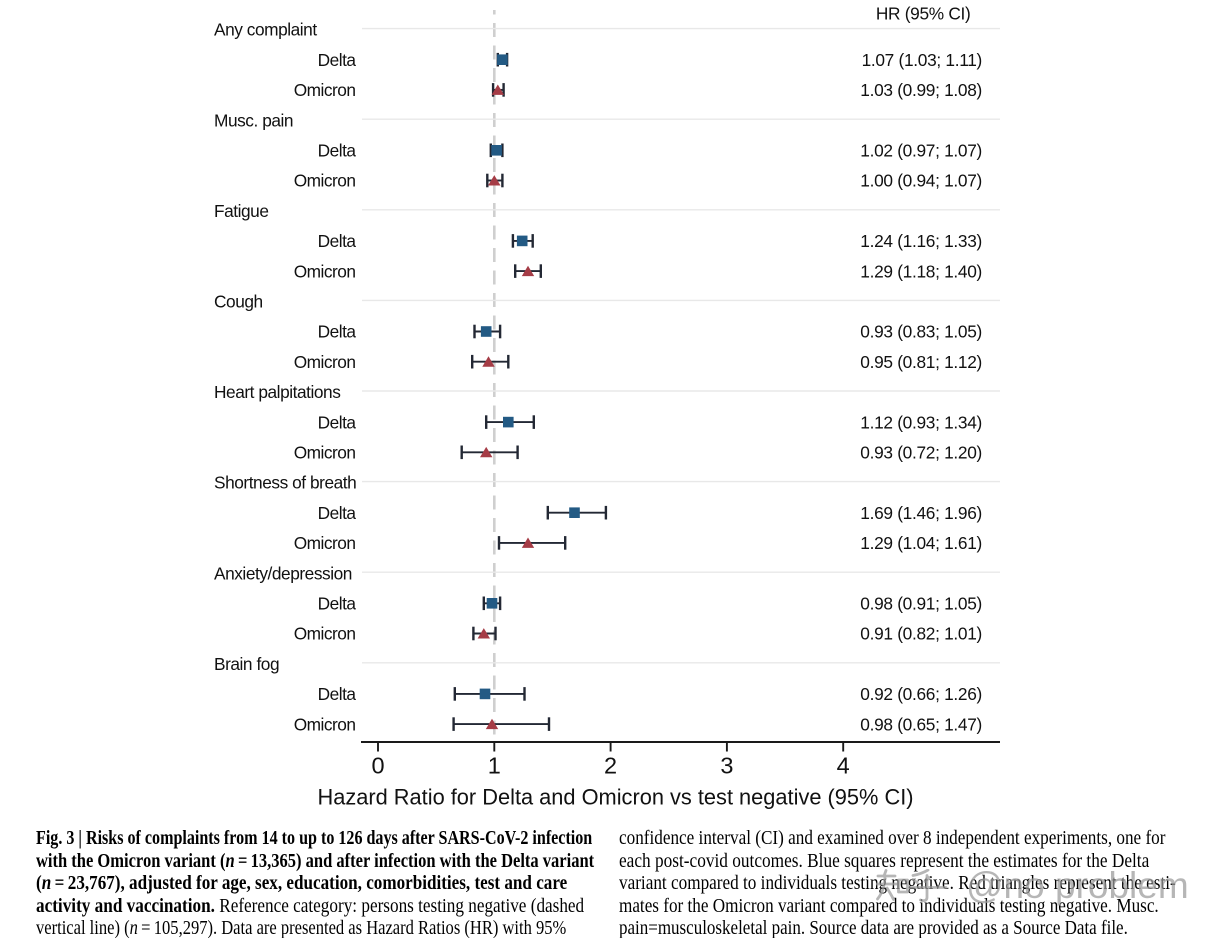 The height and width of the screenshot is (938, 1218). I want to click on svg-text: 1.03 (0.99; 1.08), so click(921, 90).